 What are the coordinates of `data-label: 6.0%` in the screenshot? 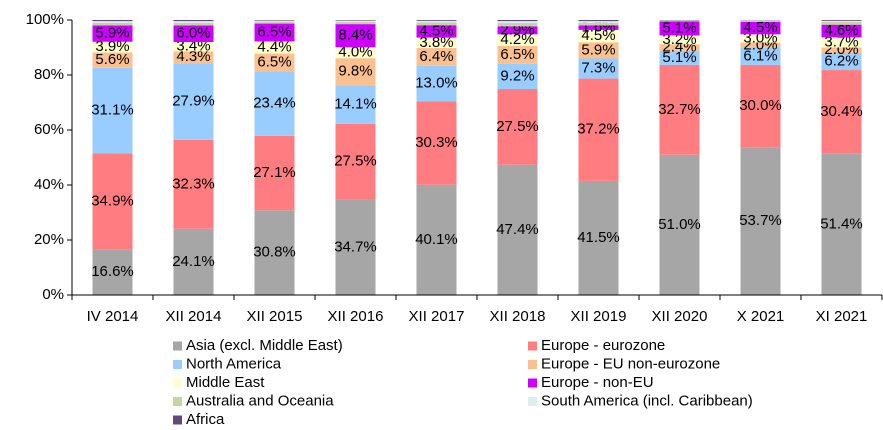 It's located at (193, 33).